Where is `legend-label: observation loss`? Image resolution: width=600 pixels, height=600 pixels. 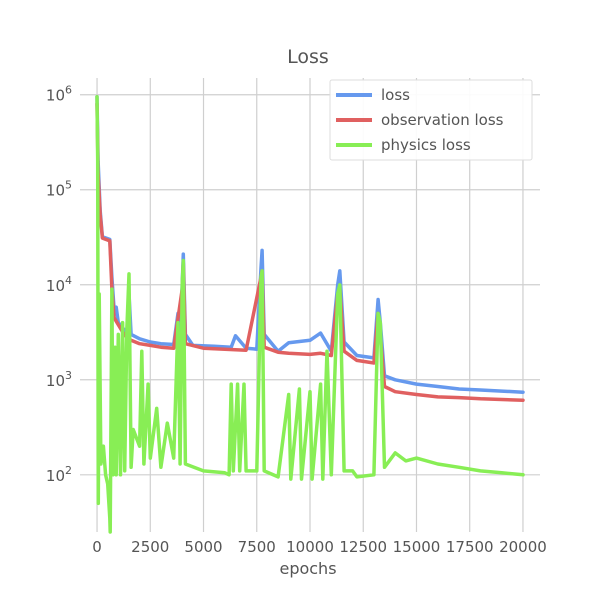 legend-label: observation loss is located at coordinates (442, 120).